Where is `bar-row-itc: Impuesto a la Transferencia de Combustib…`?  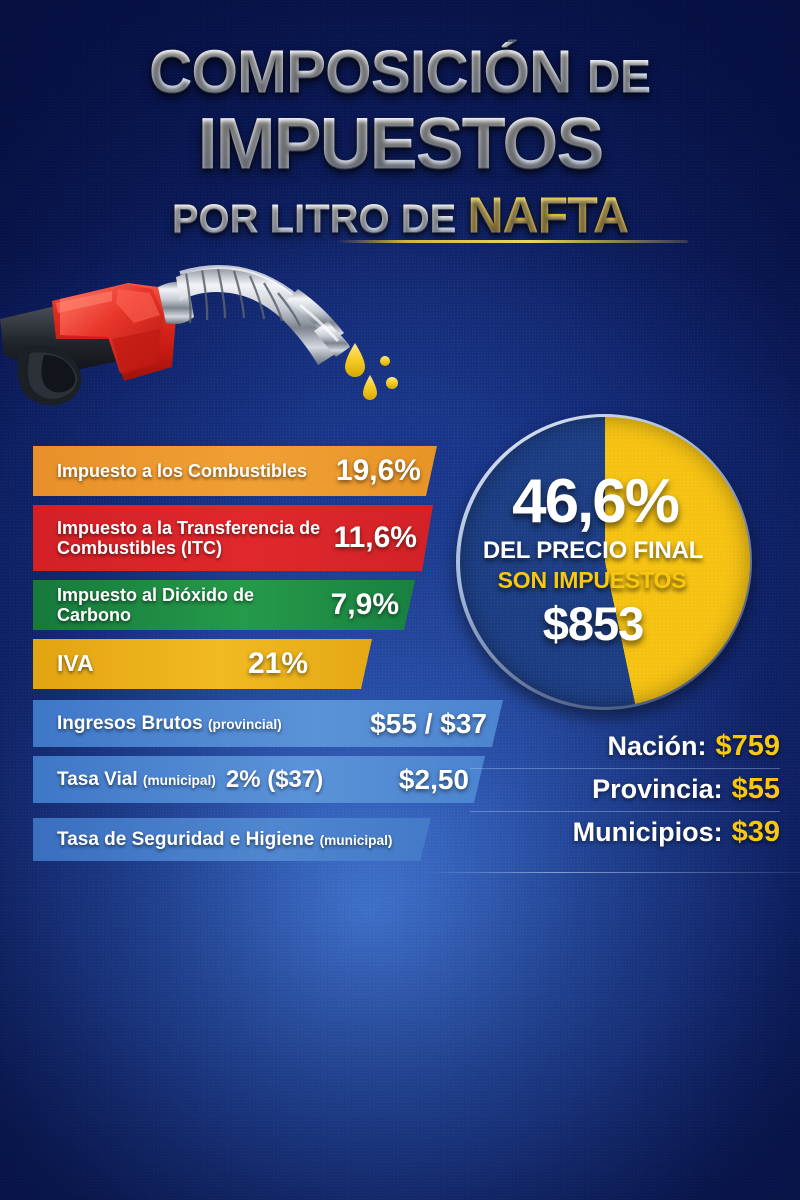 bar-row-itc: Impuesto a la Transferencia de Combustib… is located at coordinates (233, 538).